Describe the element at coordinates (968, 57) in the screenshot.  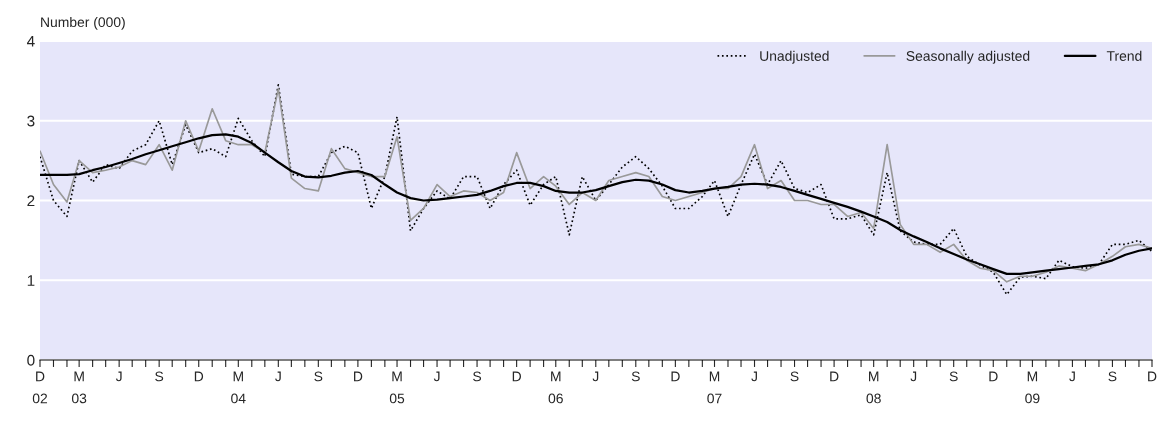
I see `legend-label: Seasonally adjusted` at that location.